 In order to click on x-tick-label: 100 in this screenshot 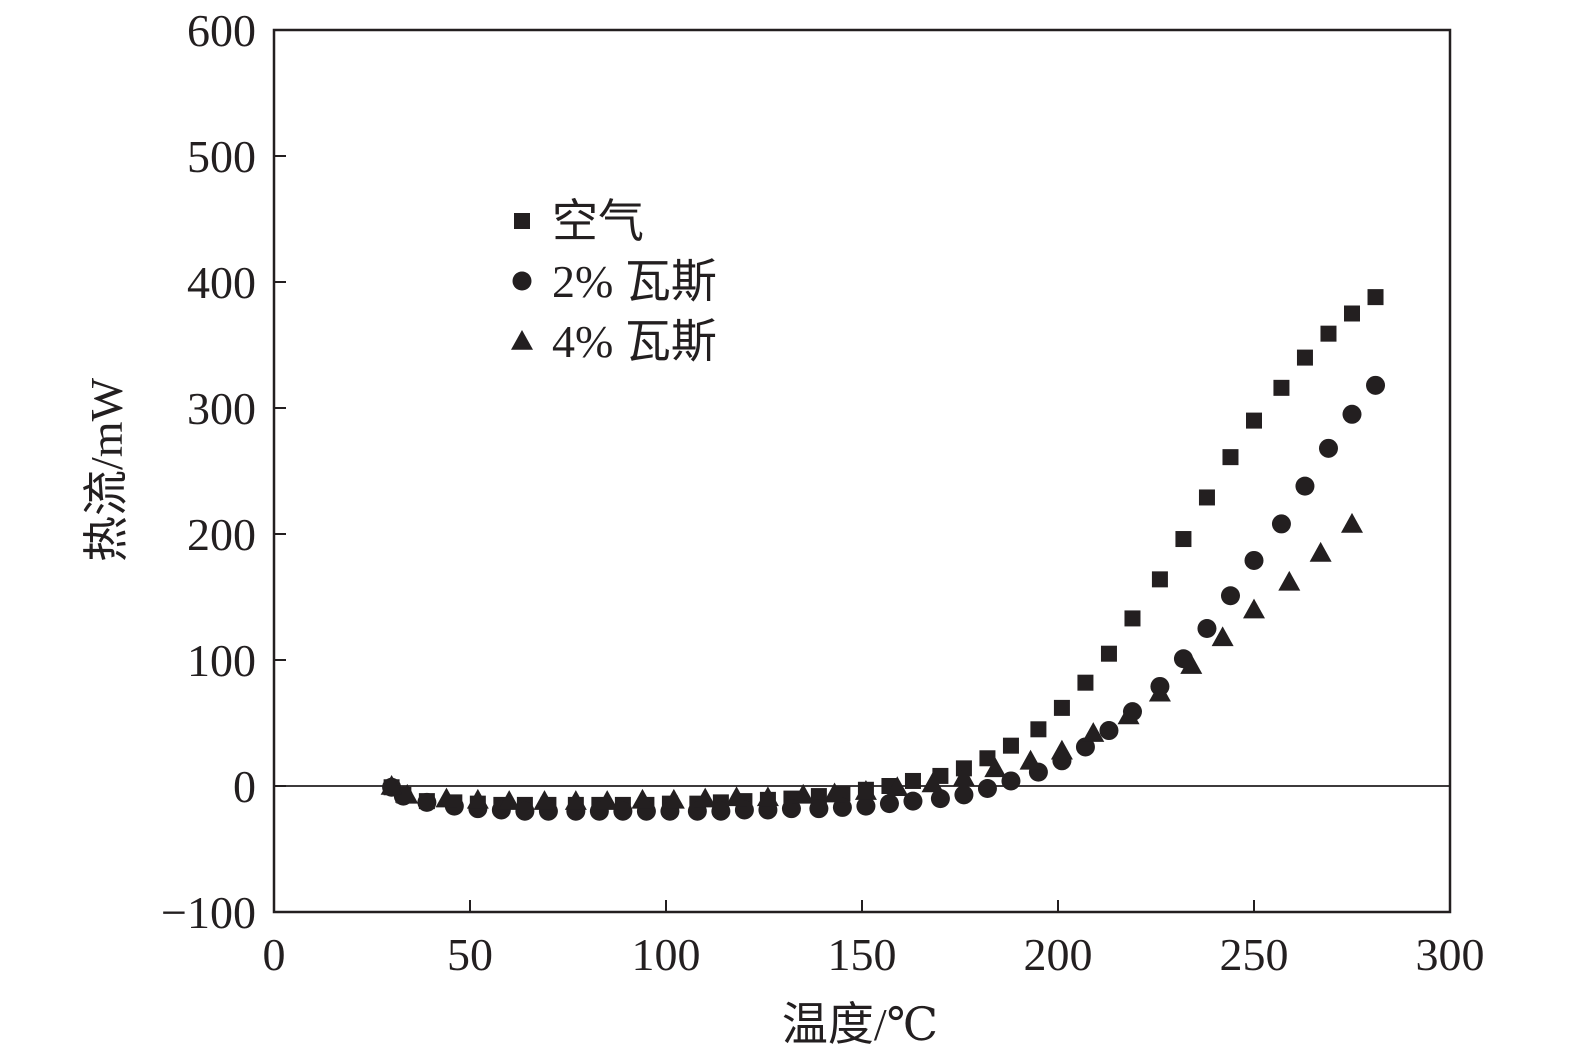, I will do `click(666, 954)`.